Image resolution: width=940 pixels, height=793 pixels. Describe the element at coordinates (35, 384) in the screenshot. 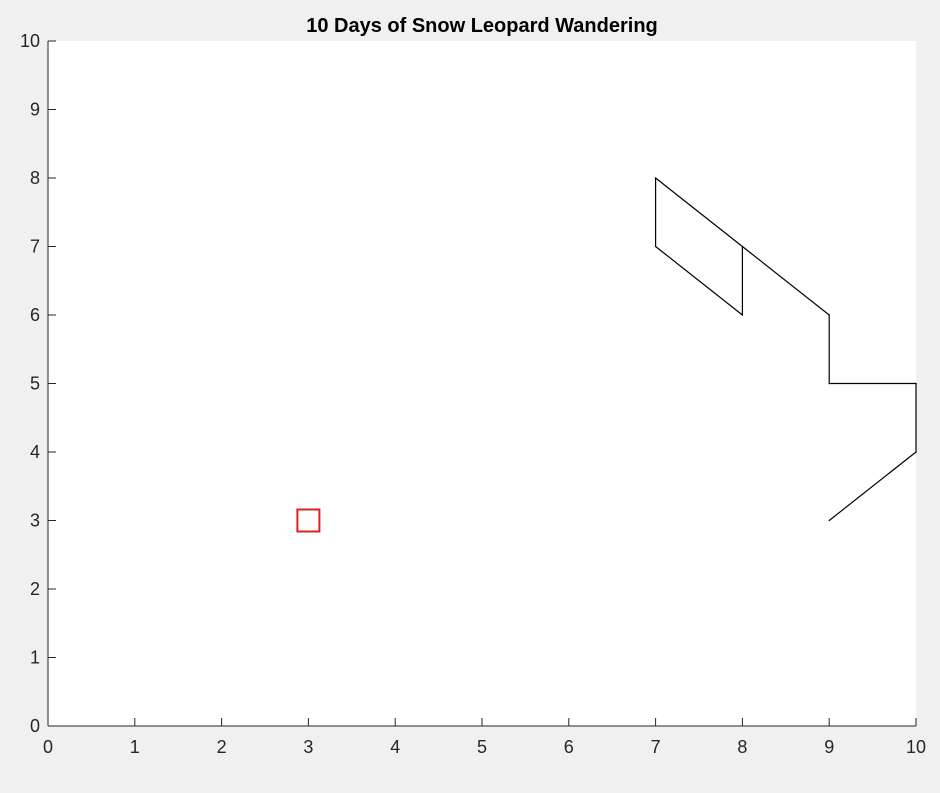

I see `y-tick-label-5: 5` at that location.